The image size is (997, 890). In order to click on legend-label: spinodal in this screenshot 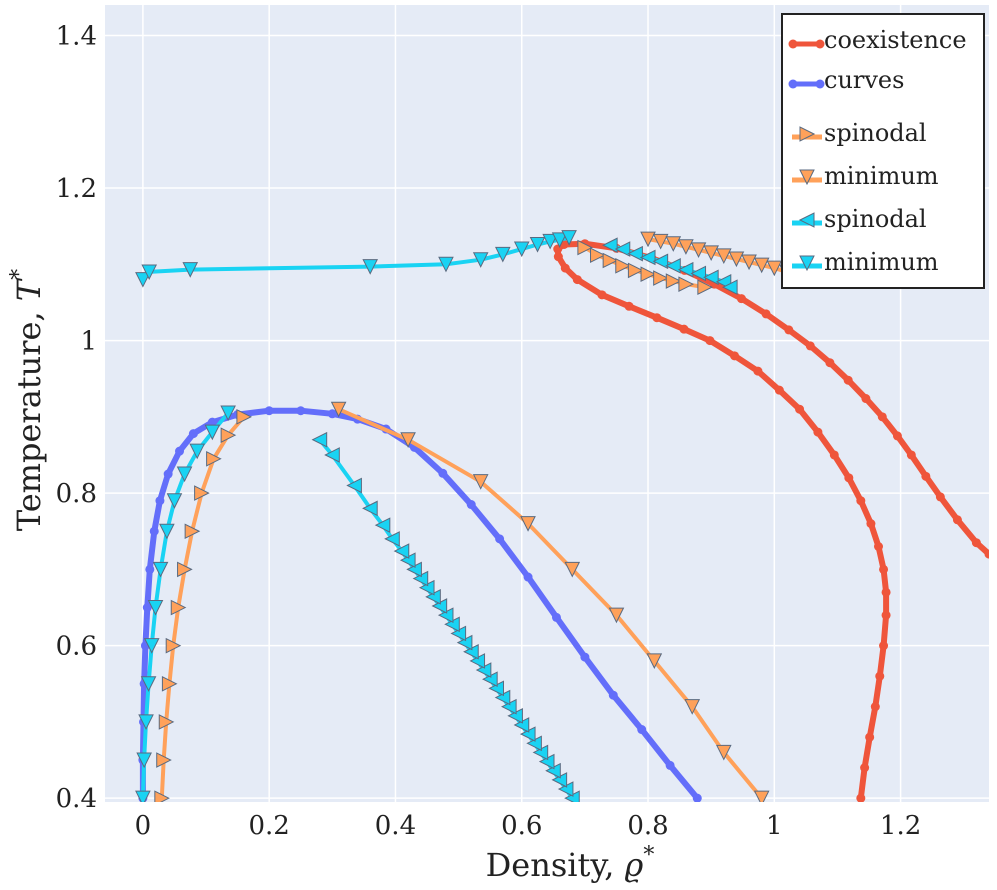, I will do `click(875, 133)`.